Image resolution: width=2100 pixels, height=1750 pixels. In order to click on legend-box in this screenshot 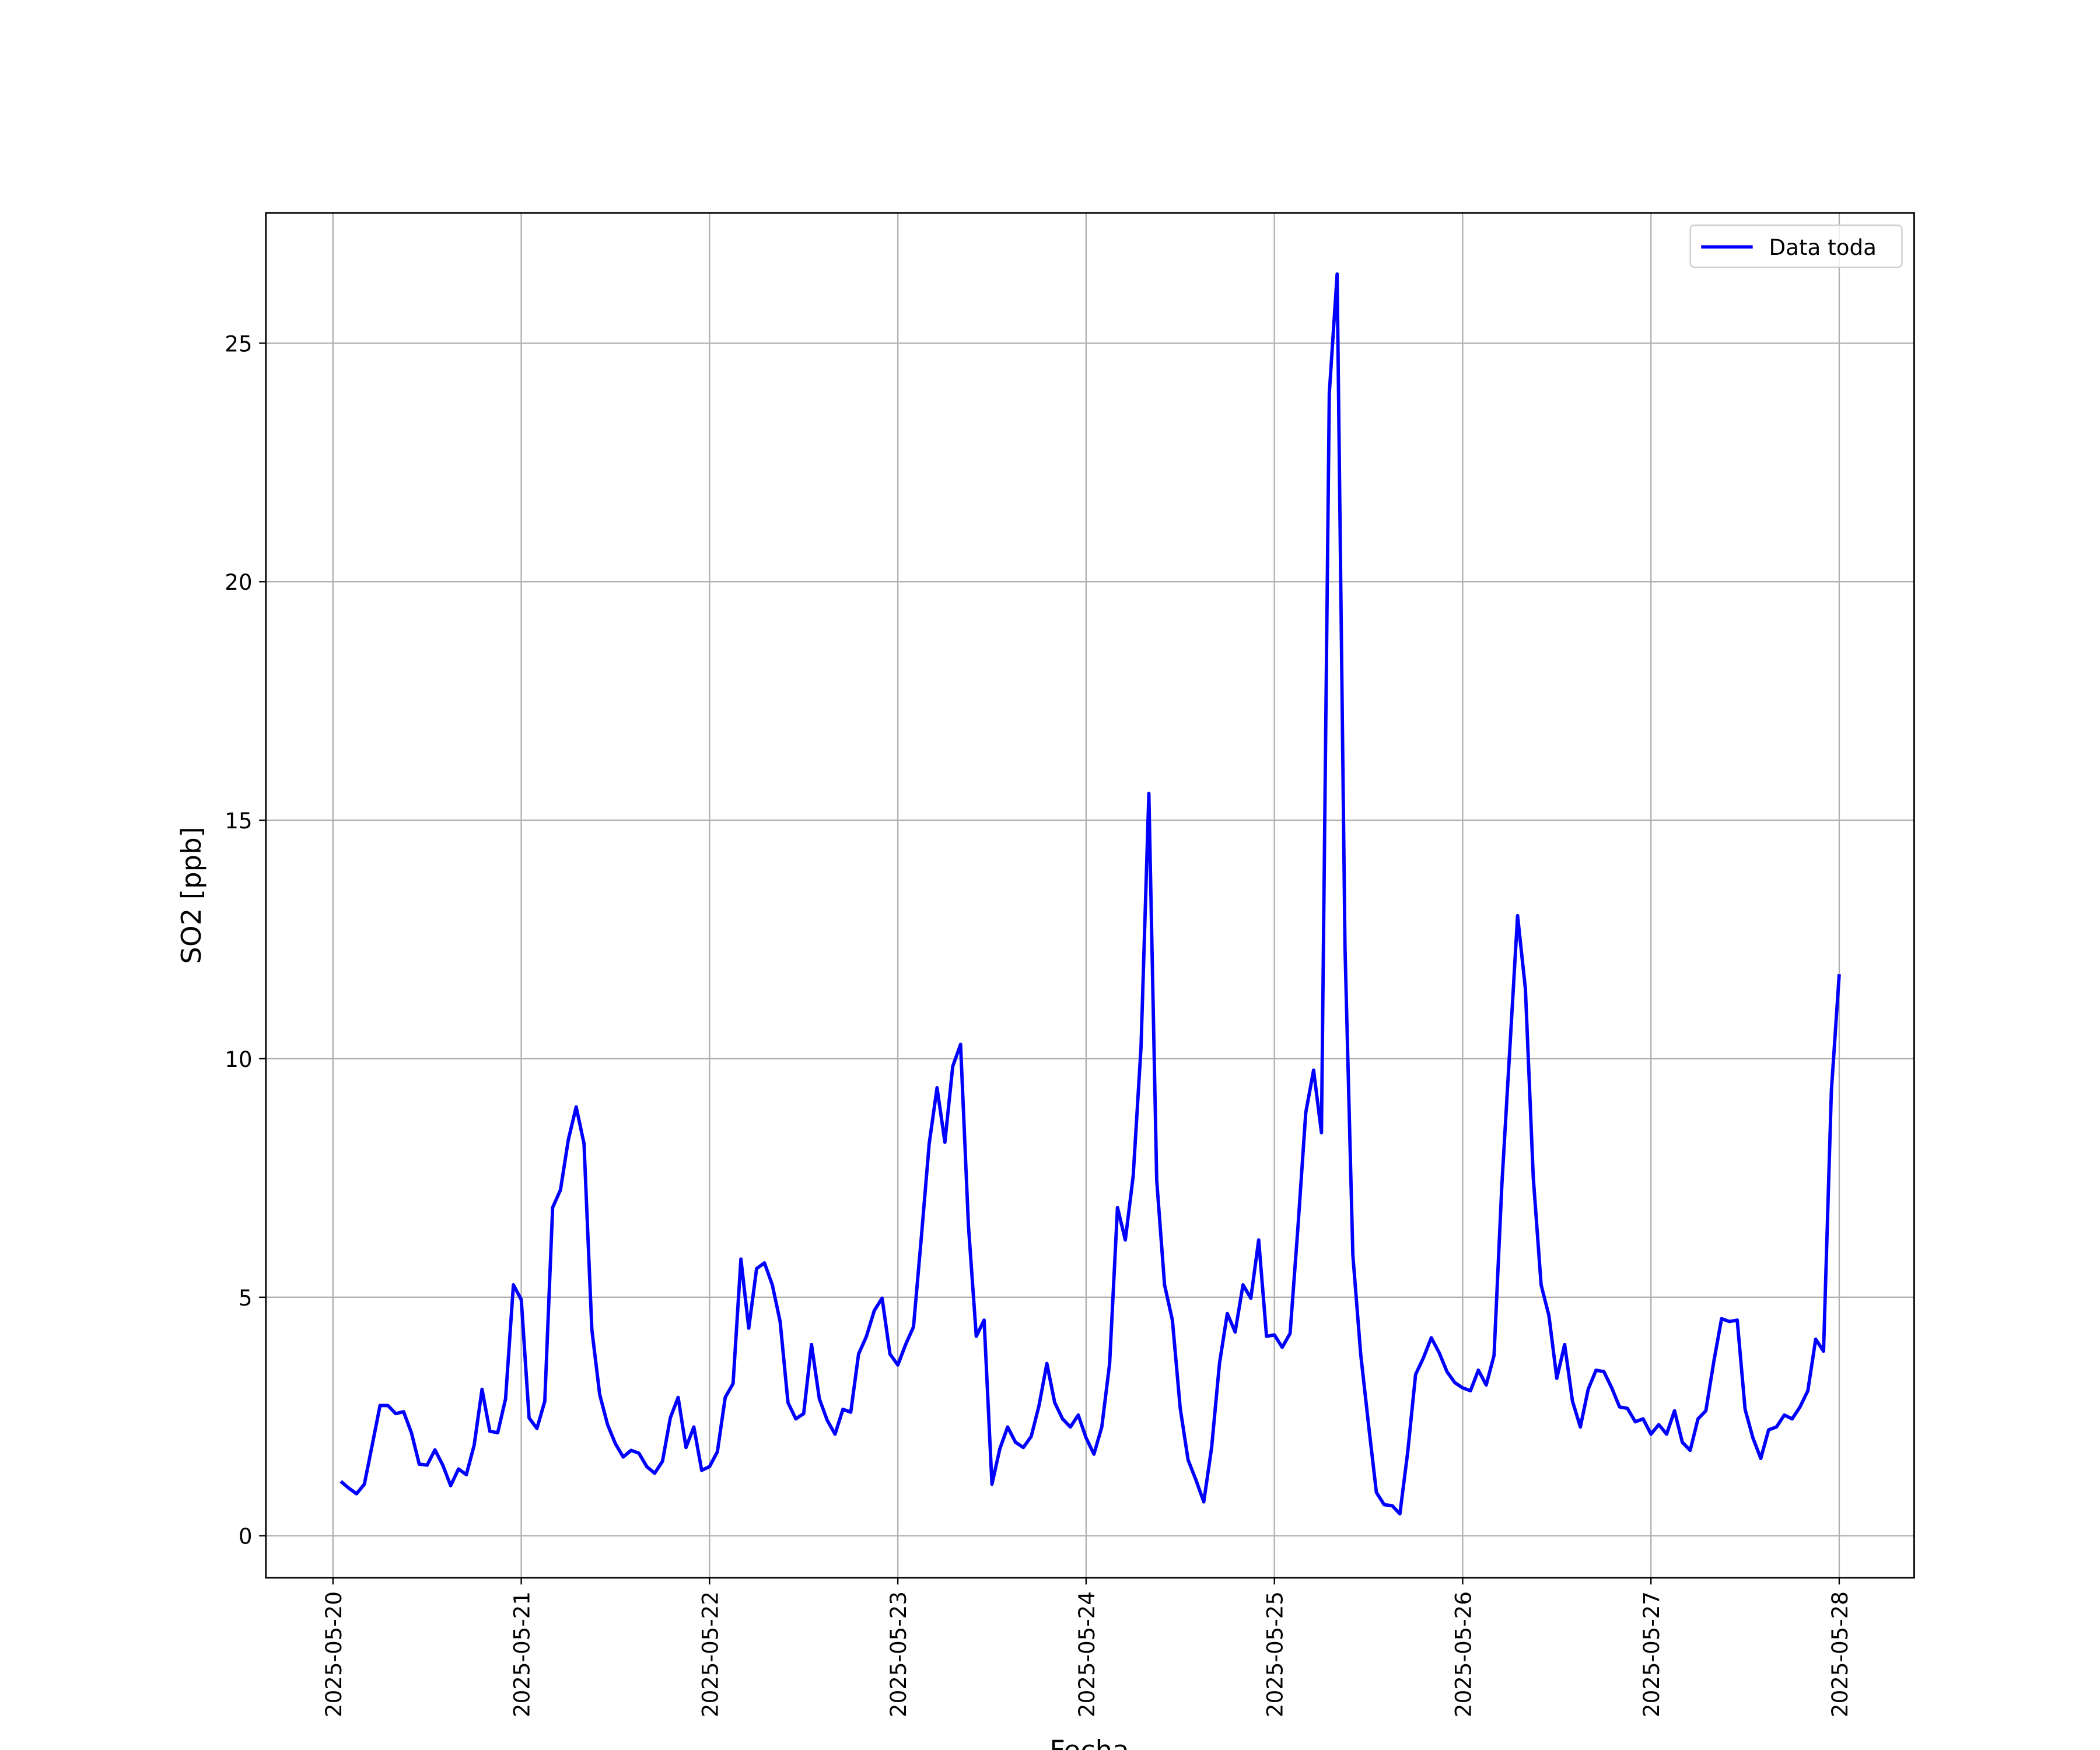, I will do `click(1796, 246)`.